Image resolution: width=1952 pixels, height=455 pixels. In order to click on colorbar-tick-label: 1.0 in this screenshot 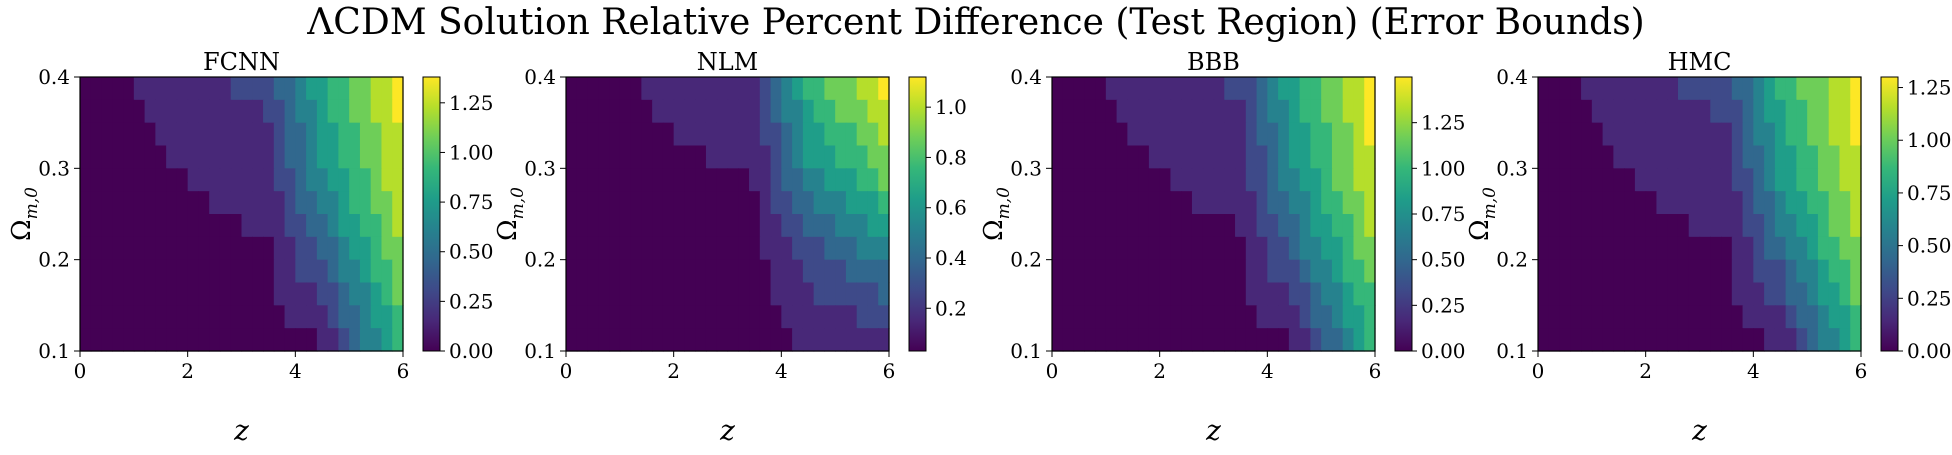, I will do `click(951, 107)`.